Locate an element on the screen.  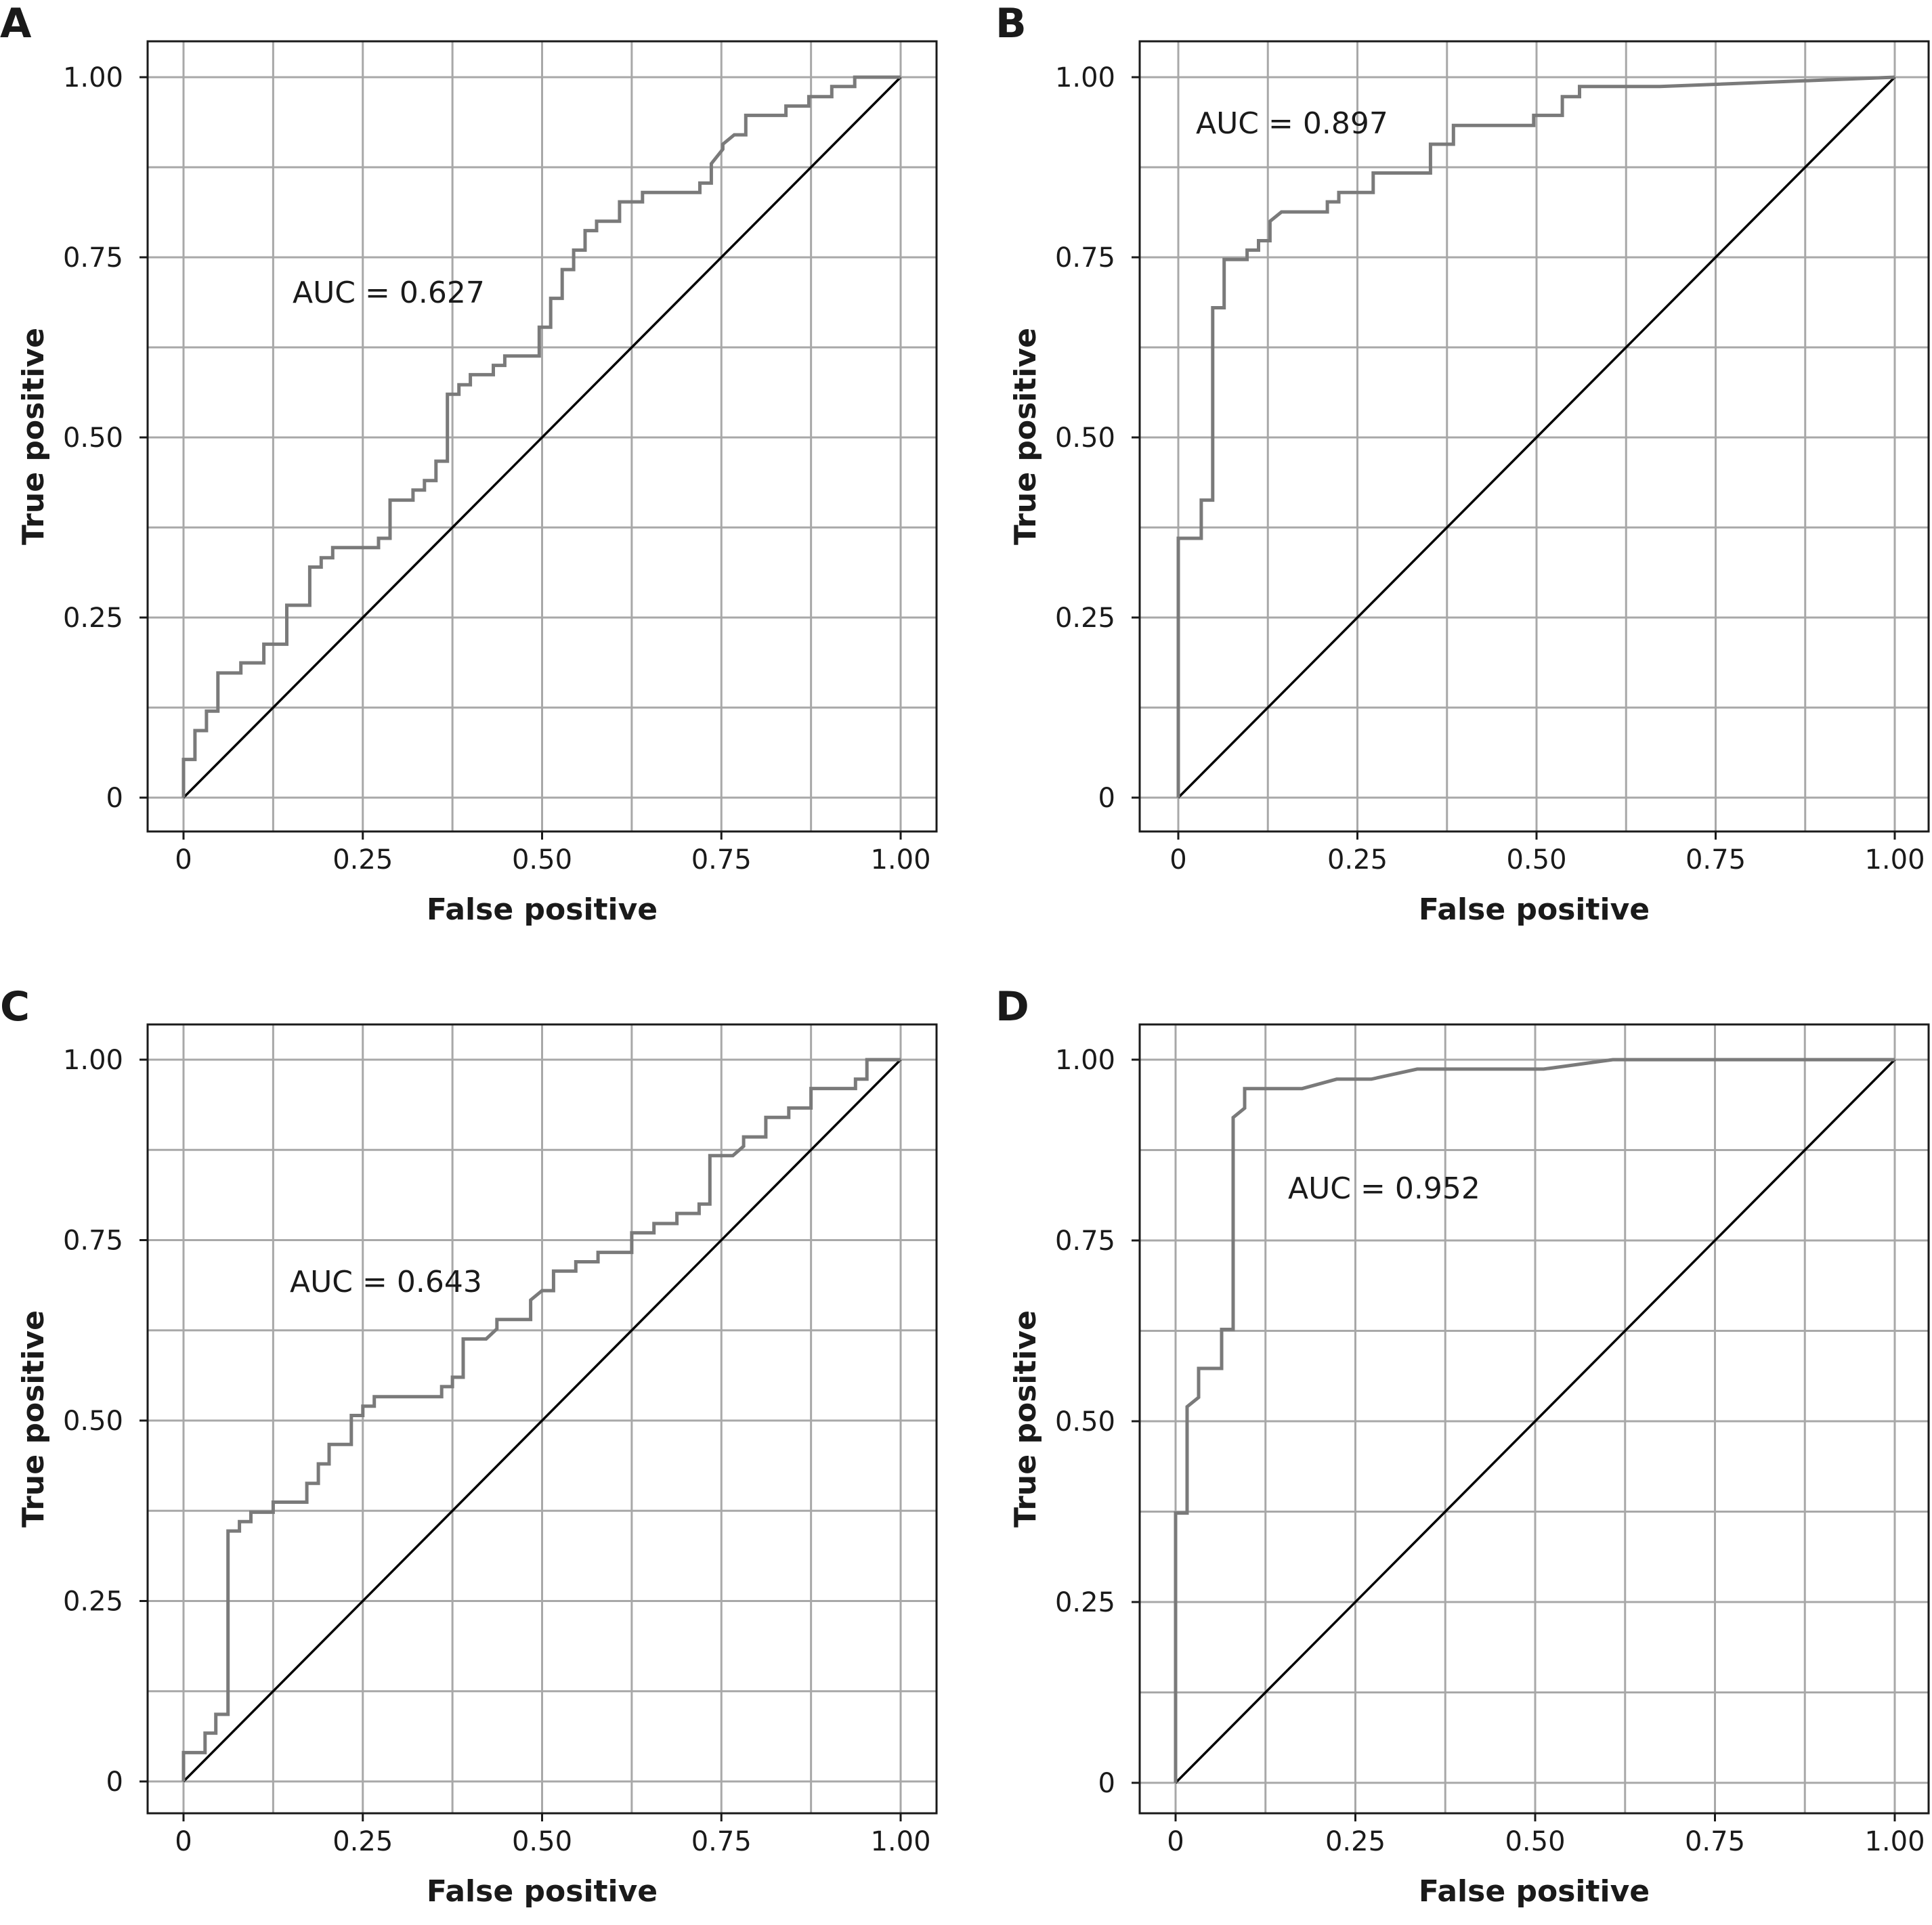
panel-letter: C is located at coordinates (15, 1007).